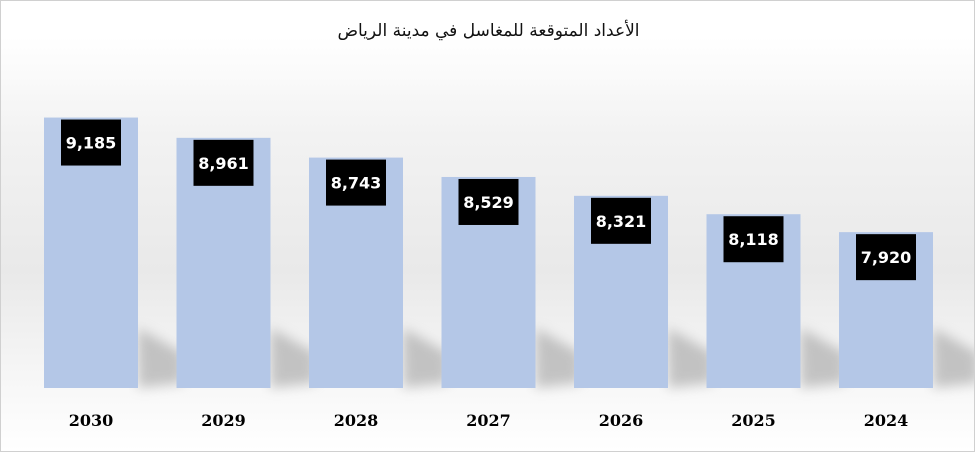 Image resolution: width=975 pixels, height=452 pixels. Describe the element at coordinates (356, 420) in the screenshot. I see `x-tick-label: 2028` at that location.